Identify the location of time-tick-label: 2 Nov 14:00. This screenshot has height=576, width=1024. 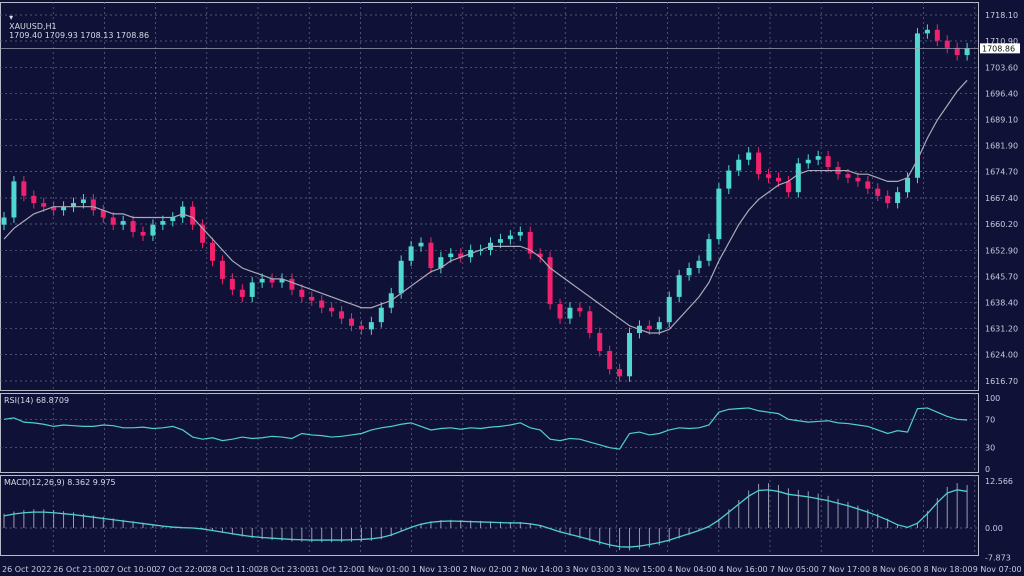
(538, 569).